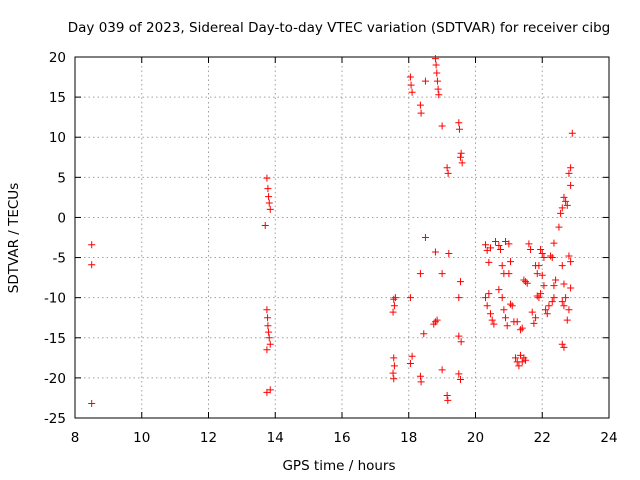 The width and height of the screenshot is (640, 480). Describe the element at coordinates (55, 238) in the screenshot. I see `y-tick-labels: -25 -20 -15 -10 -5 0 5 10 15 20` at that location.